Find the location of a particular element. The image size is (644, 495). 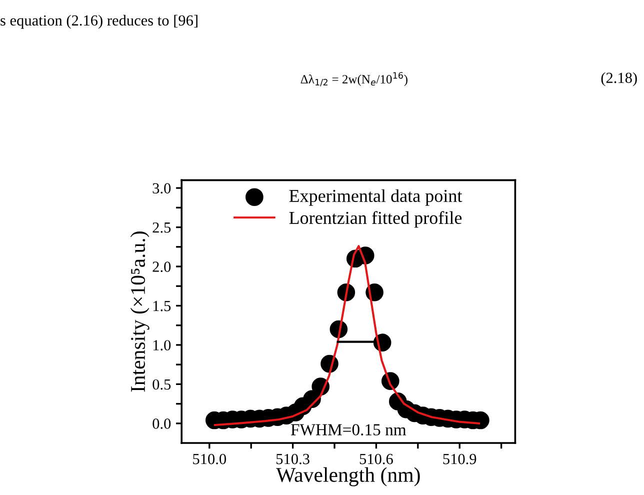

y-tick-label: 0.5 is located at coordinates (161, 384).